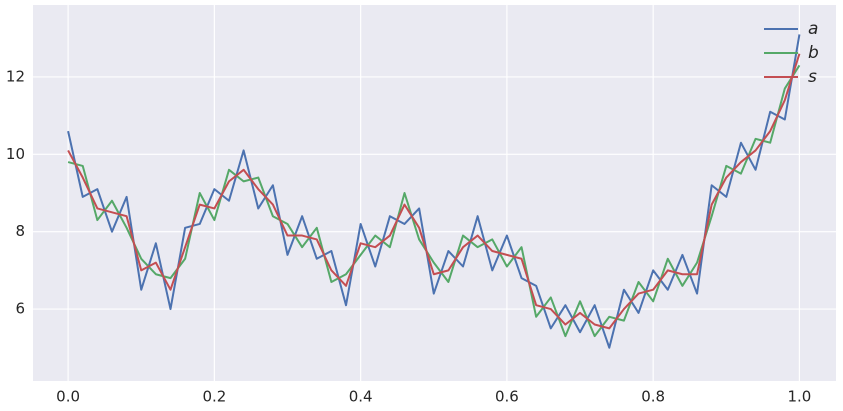 The height and width of the screenshot is (411, 843). I want to click on x-tick-label: 0.2, so click(214, 397).